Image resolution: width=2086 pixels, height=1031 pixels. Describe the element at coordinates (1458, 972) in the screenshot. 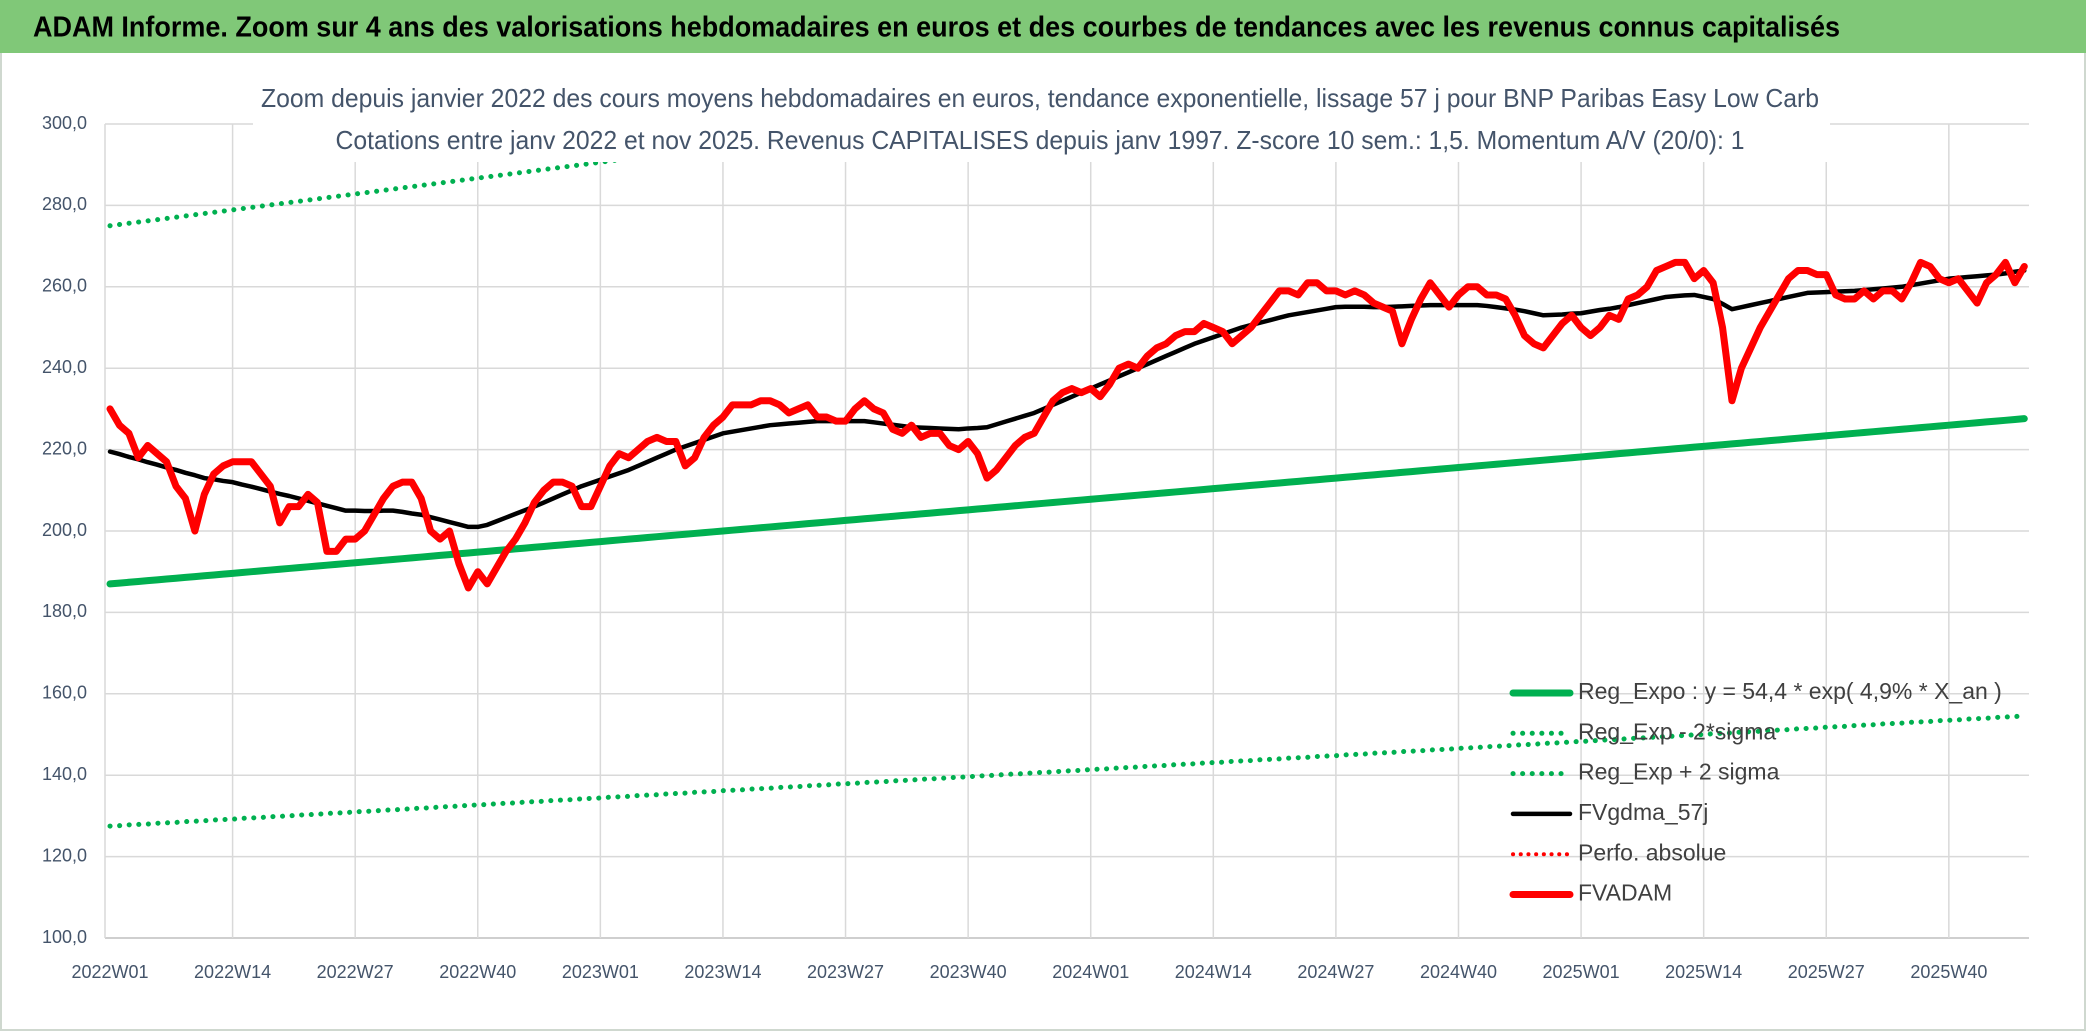

I see `x-tick-label: 2024W40` at that location.